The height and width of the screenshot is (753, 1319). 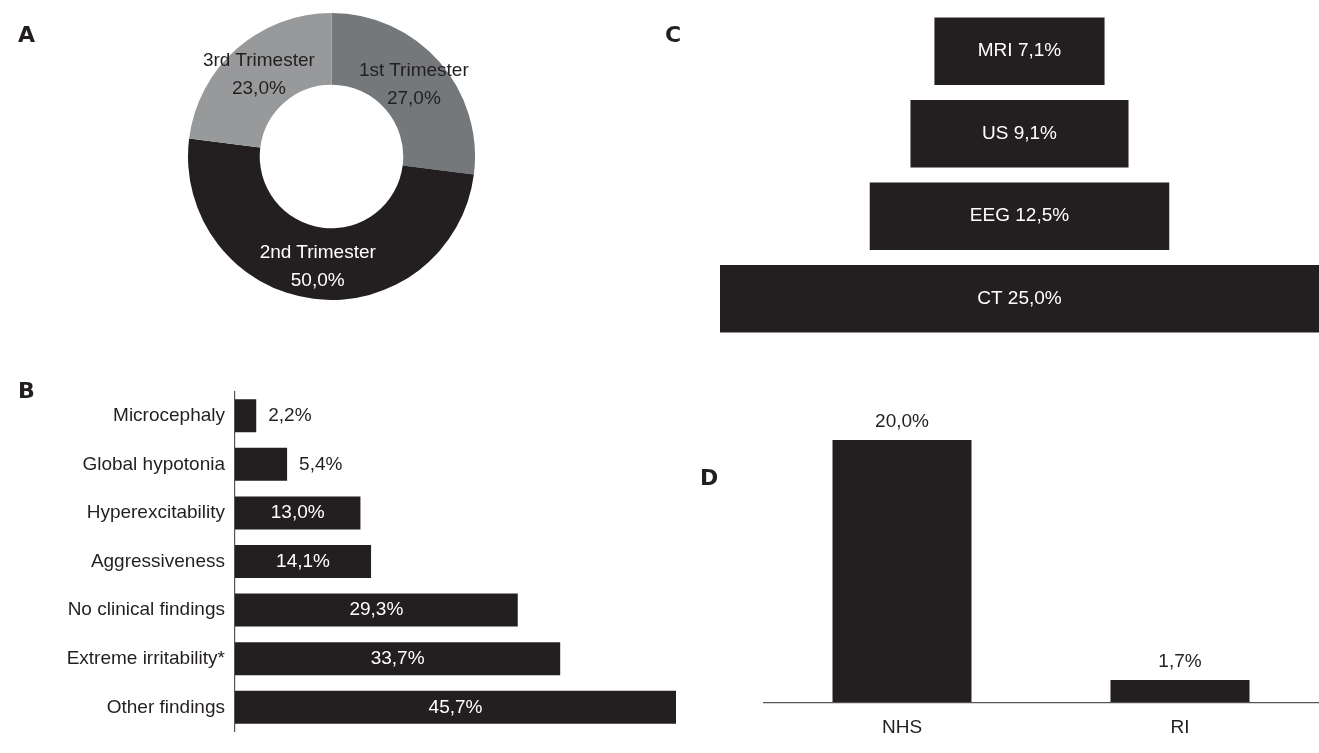 What do you see at coordinates (156, 512) in the screenshot?
I see `y-tick-label: Hyperexcitability` at bounding box center [156, 512].